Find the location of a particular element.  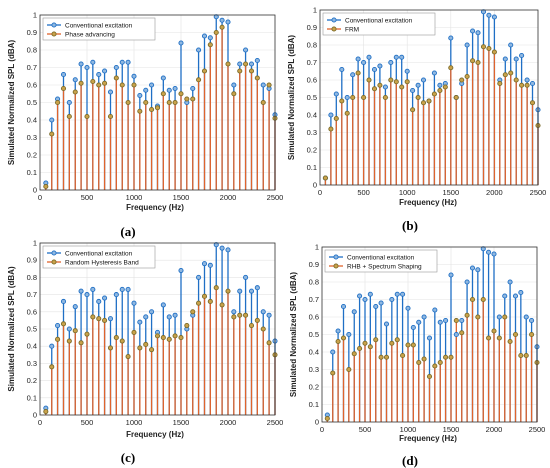

legend-label-compare: RHB + Spectrum Shaping is located at coordinates (384, 266).